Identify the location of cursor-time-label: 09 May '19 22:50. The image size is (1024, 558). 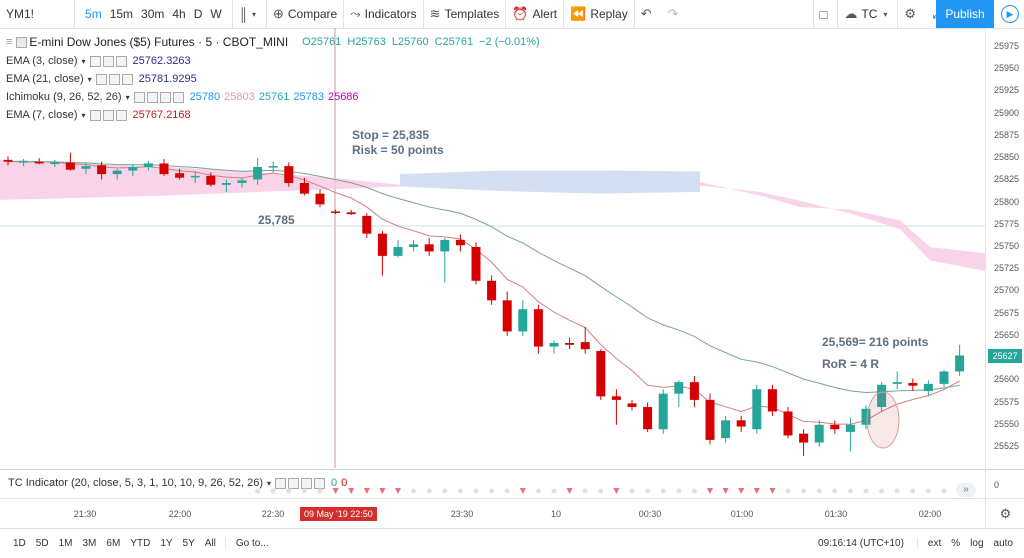
(338, 514).